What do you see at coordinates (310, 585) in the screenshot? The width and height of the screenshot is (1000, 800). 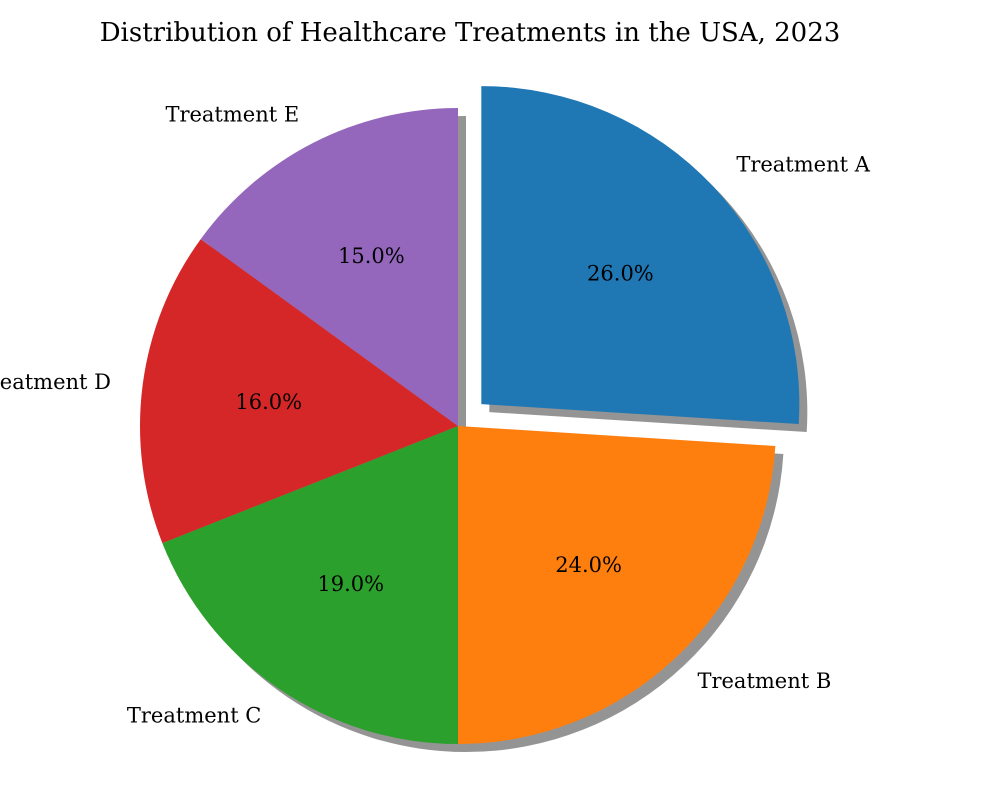 I see `slice-treatment-c` at bounding box center [310, 585].